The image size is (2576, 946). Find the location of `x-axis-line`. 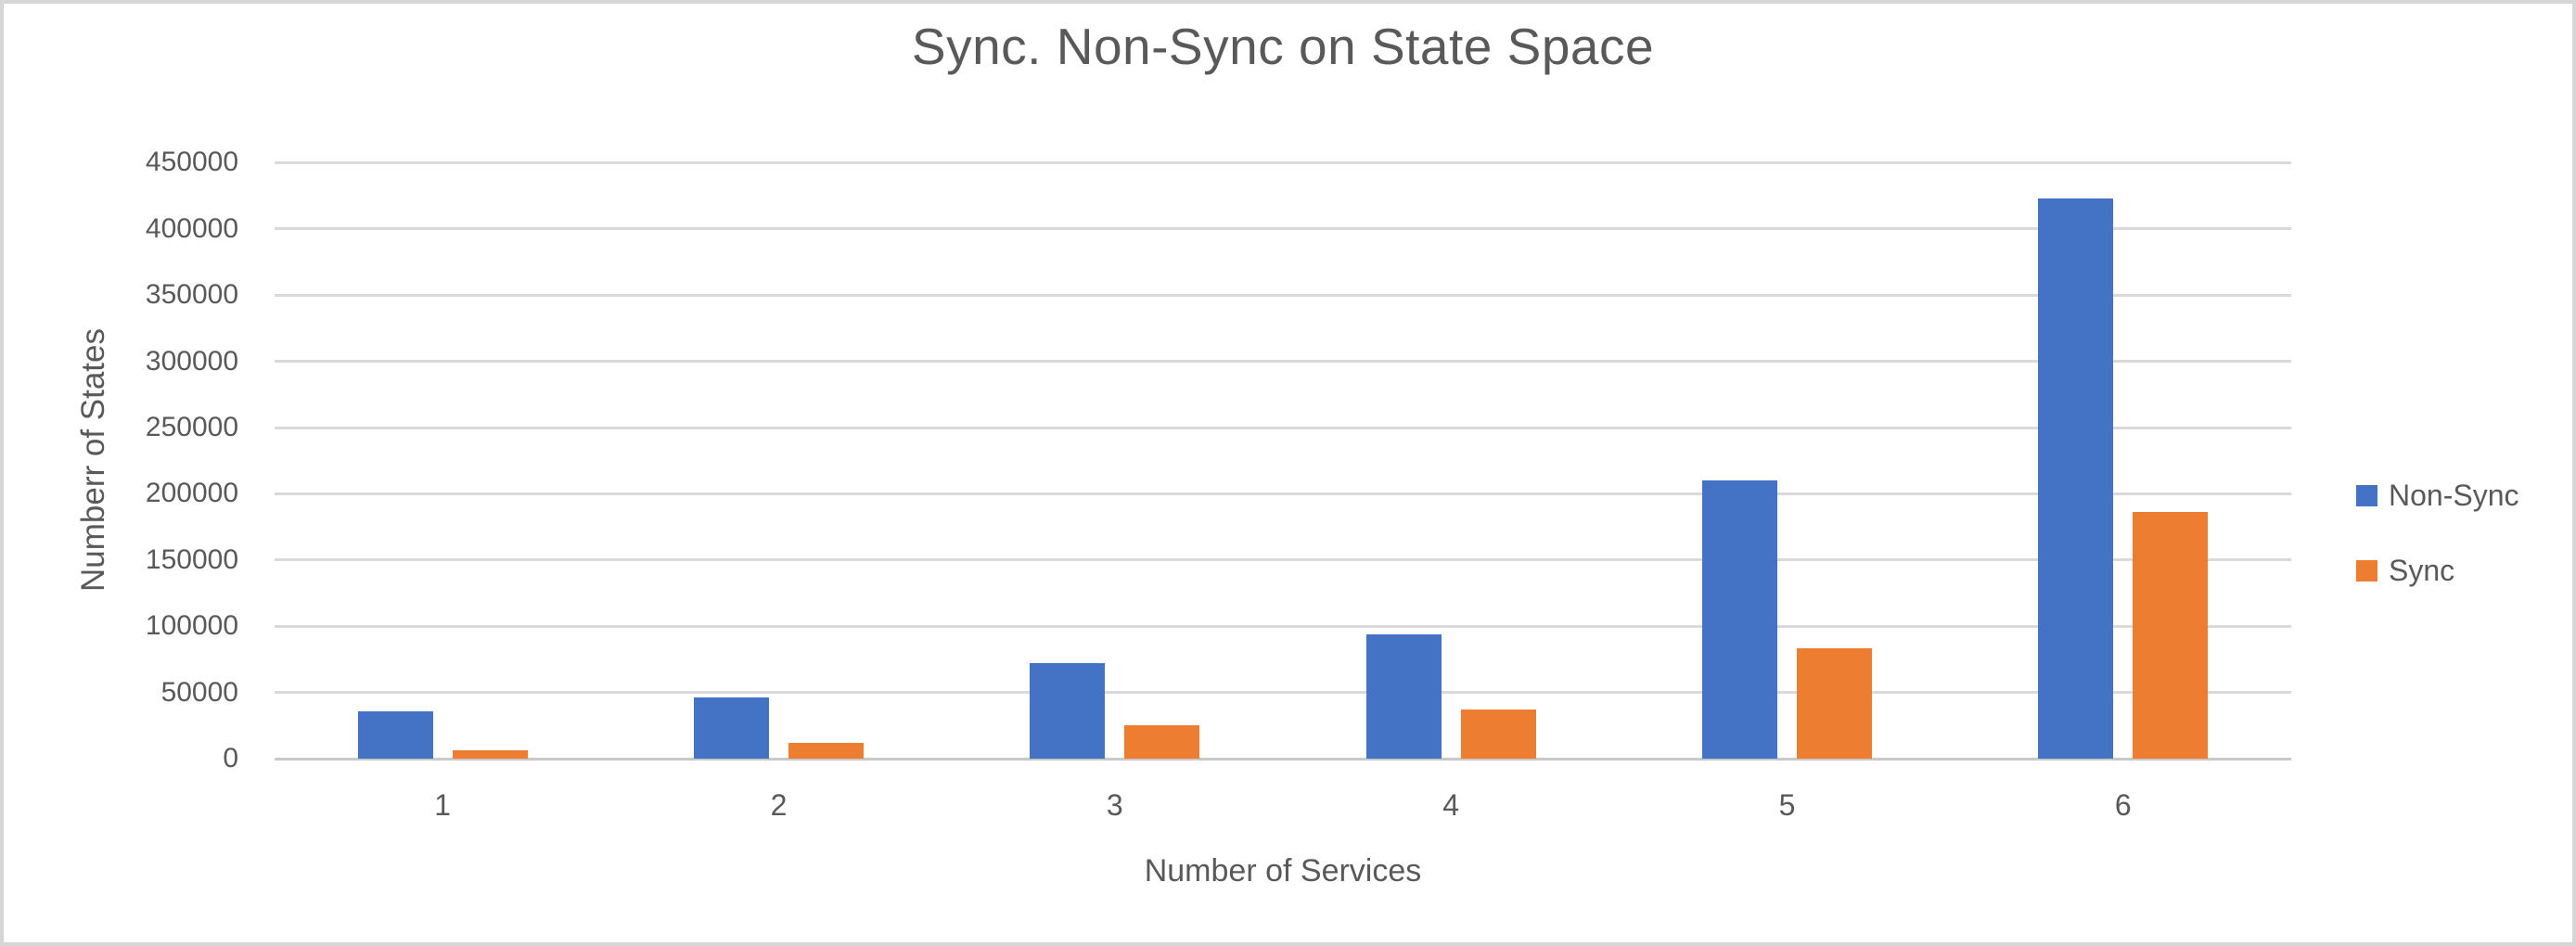

x-axis-line is located at coordinates (1283, 759).